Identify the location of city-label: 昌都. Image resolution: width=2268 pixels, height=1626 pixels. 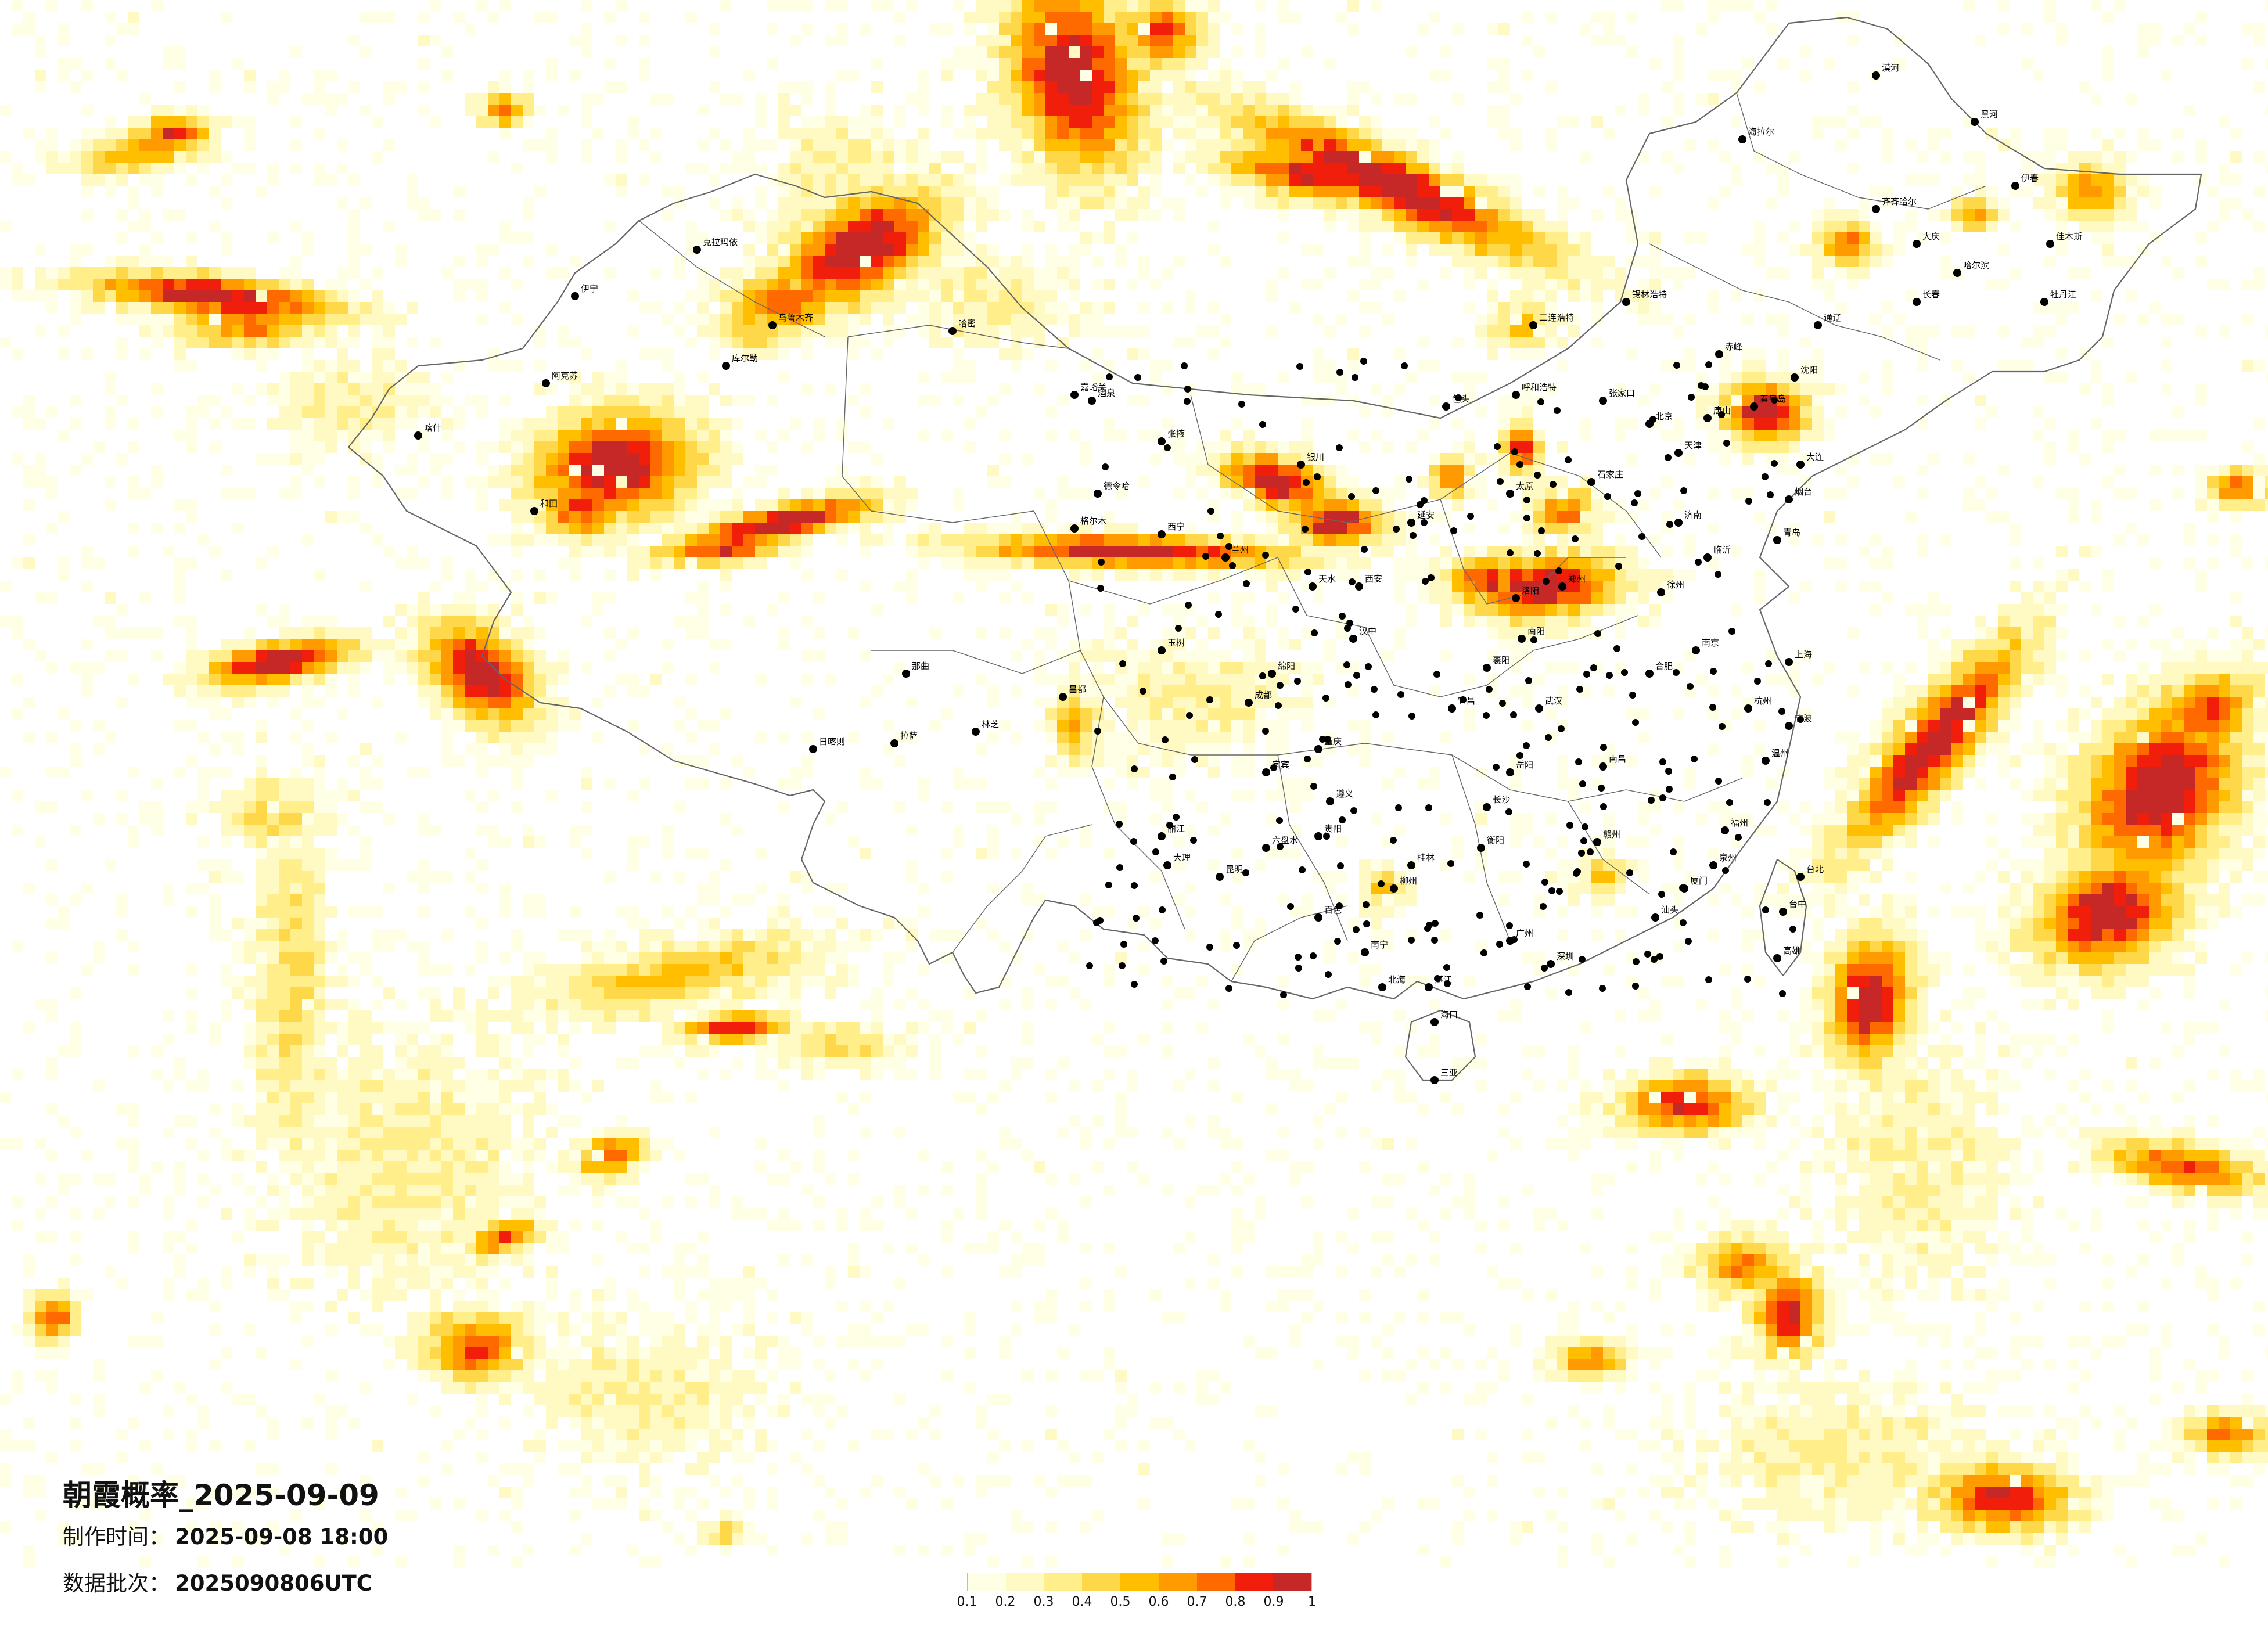
(1077, 689).